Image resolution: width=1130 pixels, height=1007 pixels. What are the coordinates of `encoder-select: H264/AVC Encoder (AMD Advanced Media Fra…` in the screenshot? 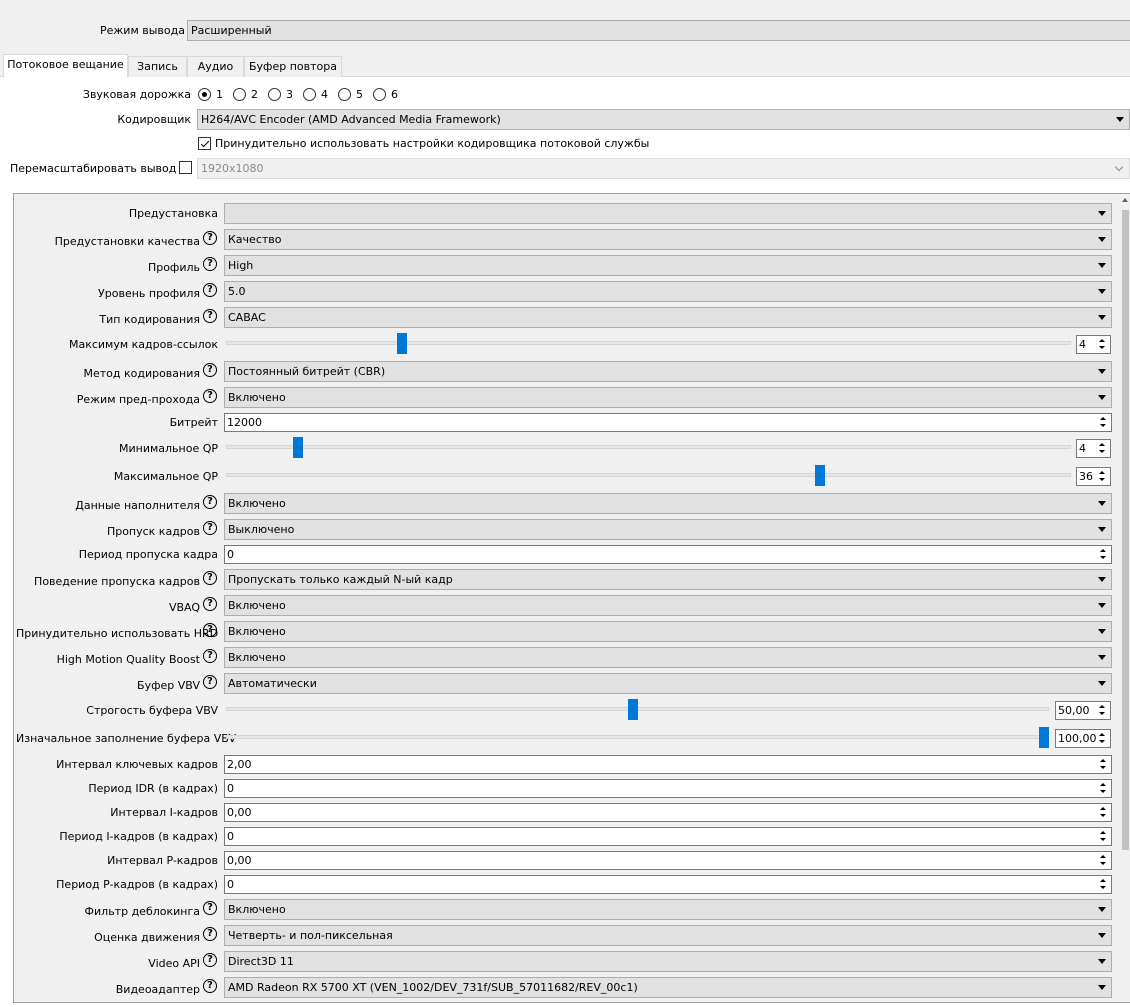 It's located at (663, 119).